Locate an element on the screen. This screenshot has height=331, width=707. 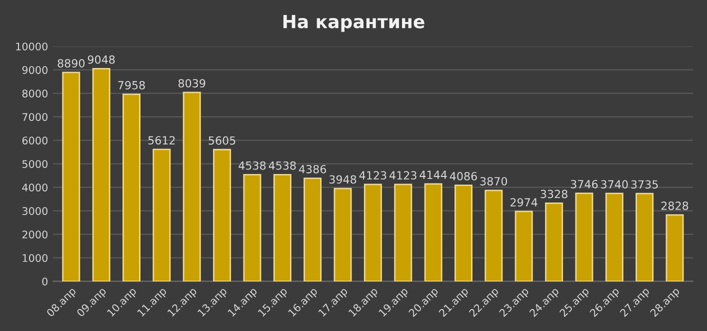
data-label: 2974 is located at coordinates (524, 202).